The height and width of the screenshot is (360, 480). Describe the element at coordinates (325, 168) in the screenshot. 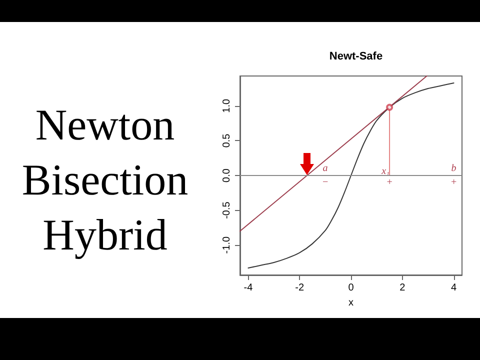

I see `annotation: a` at that location.